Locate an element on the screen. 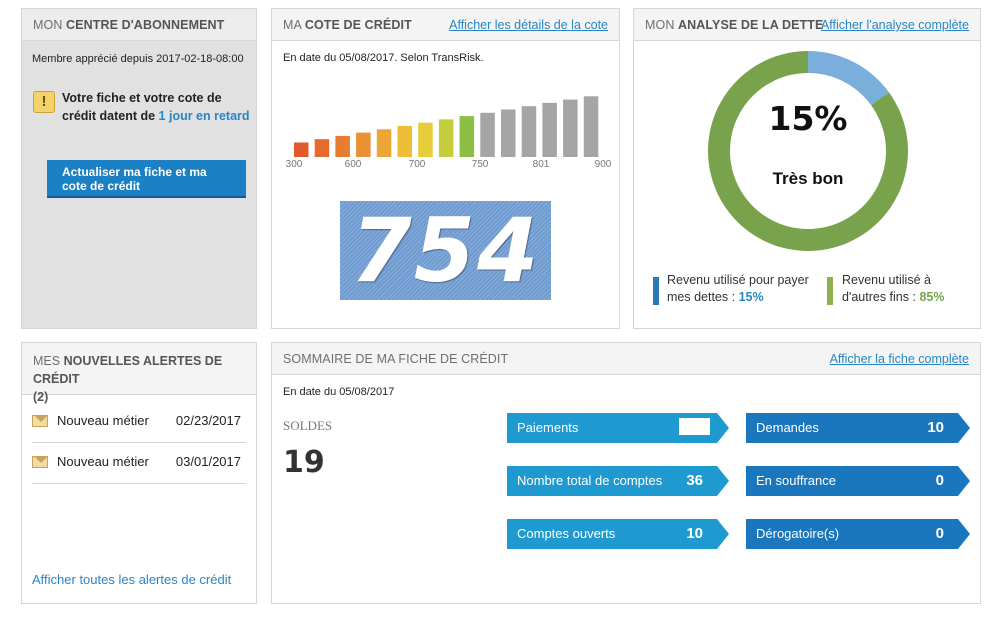 This screenshot has width=997, height=625. alert-item: Nouveau métier 02/23/2017 is located at coordinates (139, 422).